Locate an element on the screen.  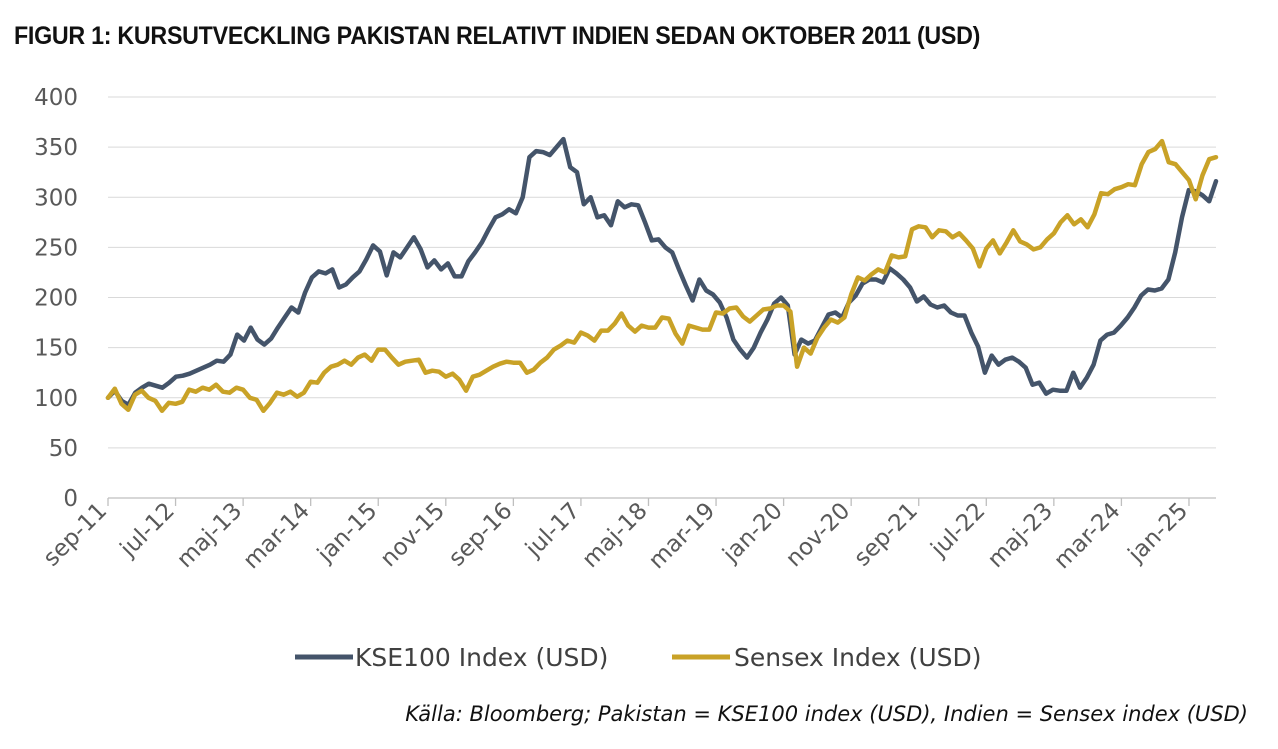
x-axis is located at coordinates (661, 501).